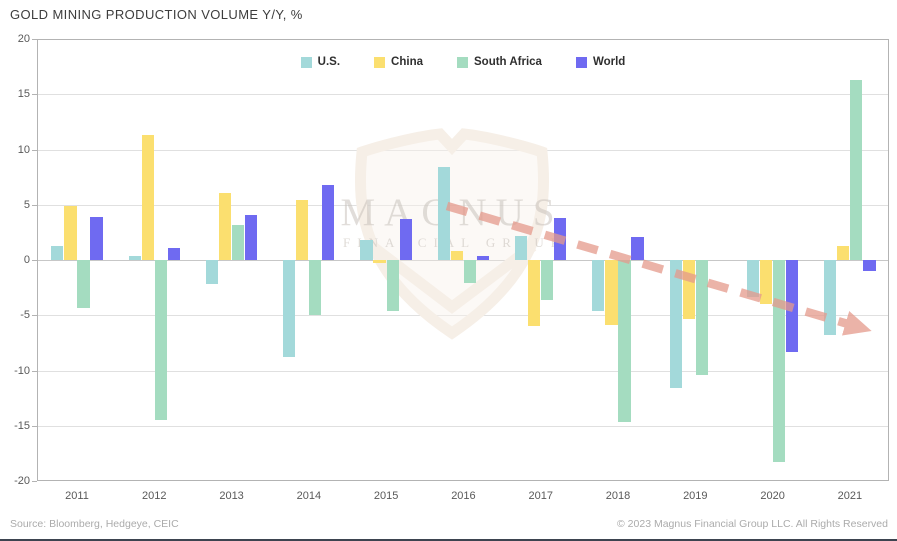 This screenshot has width=897, height=541. Describe the element at coordinates (463, 150) in the screenshot. I see `gridline-y10` at that location.